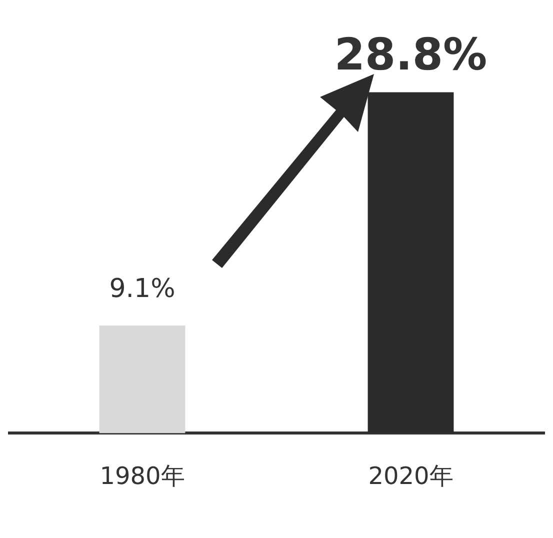 This screenshot has height=538, width=553. What do you see at coordinates (142, 289) in the screenshot?
I see `data-label: 9.1%` at bounding box center [142, 289].